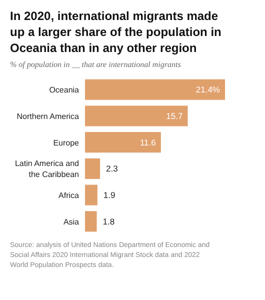  What do you see at coordinates (46, 168) in the screenshot?
I see `y-tick-label: Latin America and the Caribbean` at bounding box center [46, 168].